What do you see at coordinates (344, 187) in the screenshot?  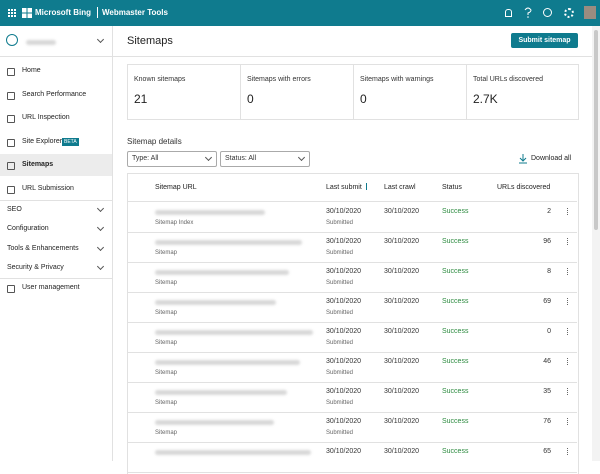 I see `column-header: Last submit` at bounding box center [344, 187].